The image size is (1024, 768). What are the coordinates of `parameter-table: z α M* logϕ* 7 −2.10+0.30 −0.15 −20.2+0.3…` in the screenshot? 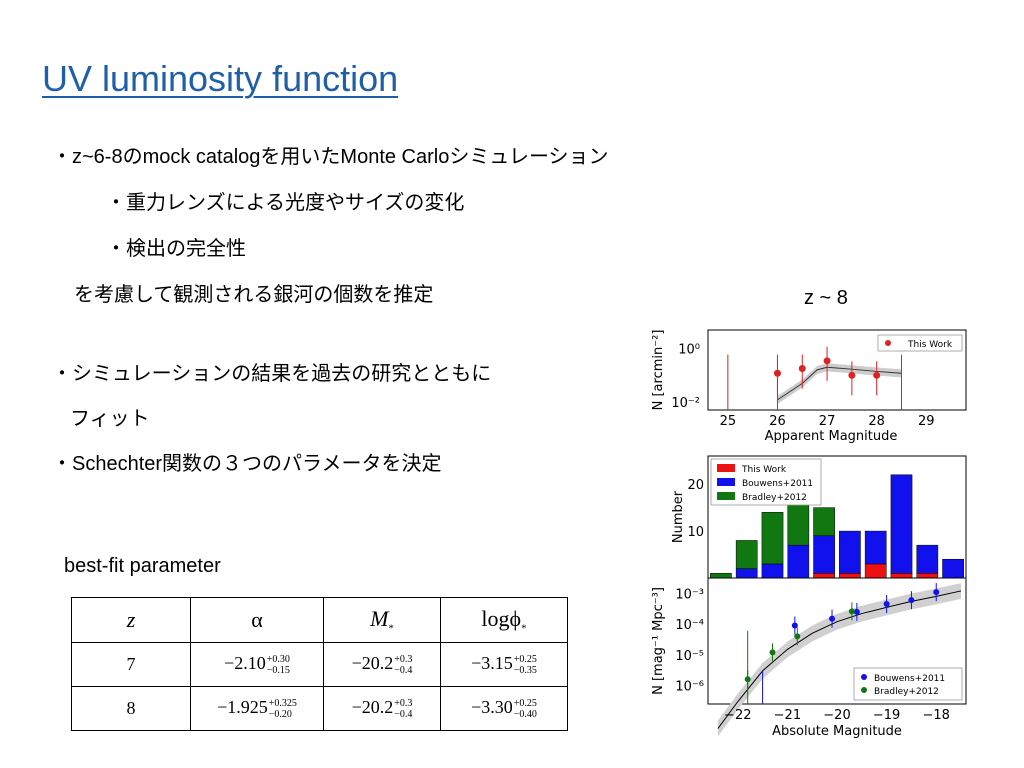 It's located at (319, 664).